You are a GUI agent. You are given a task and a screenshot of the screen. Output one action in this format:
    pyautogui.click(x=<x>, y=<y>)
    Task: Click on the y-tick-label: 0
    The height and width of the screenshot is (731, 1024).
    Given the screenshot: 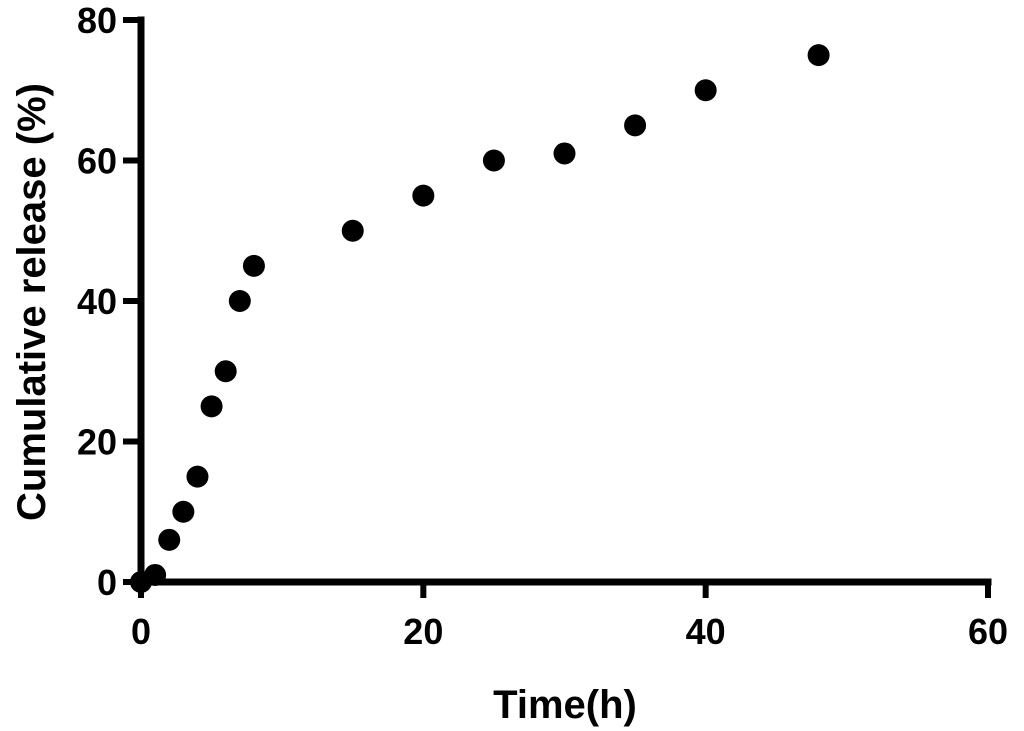 What is the action you would take?
    pyautogui.click(x=107, y=582)
    